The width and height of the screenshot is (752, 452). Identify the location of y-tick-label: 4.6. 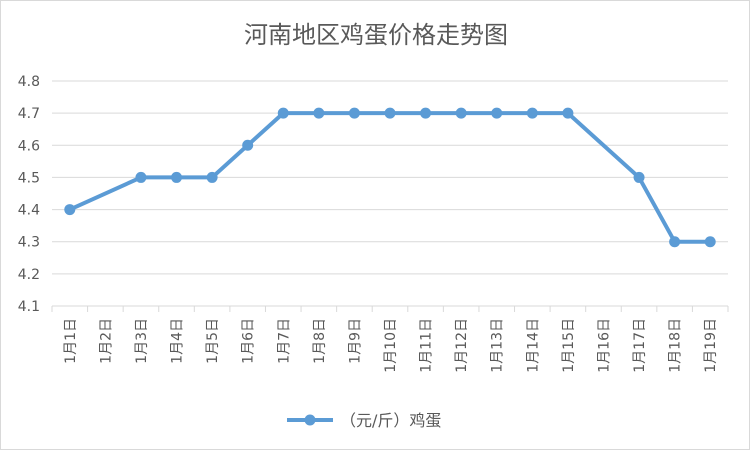
(29, 146).